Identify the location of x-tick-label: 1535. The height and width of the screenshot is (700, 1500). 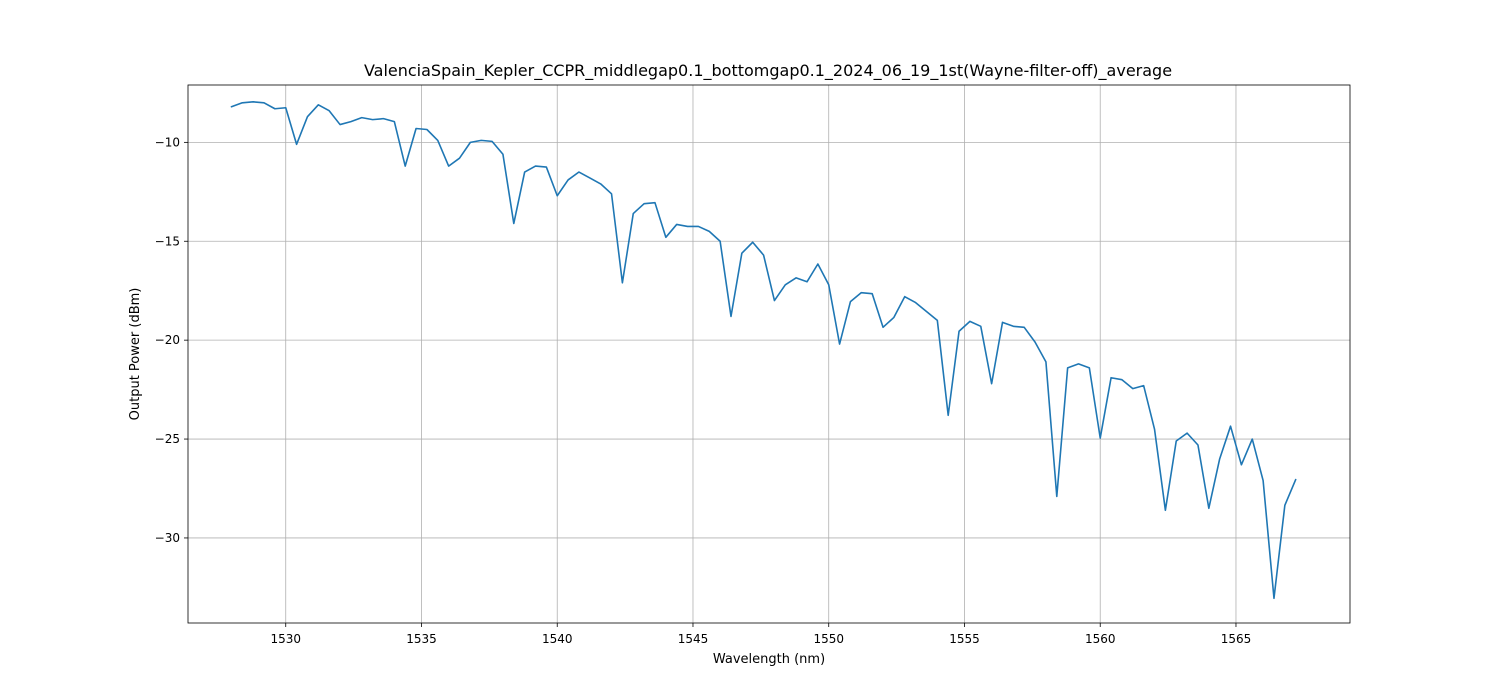
(421, 639).